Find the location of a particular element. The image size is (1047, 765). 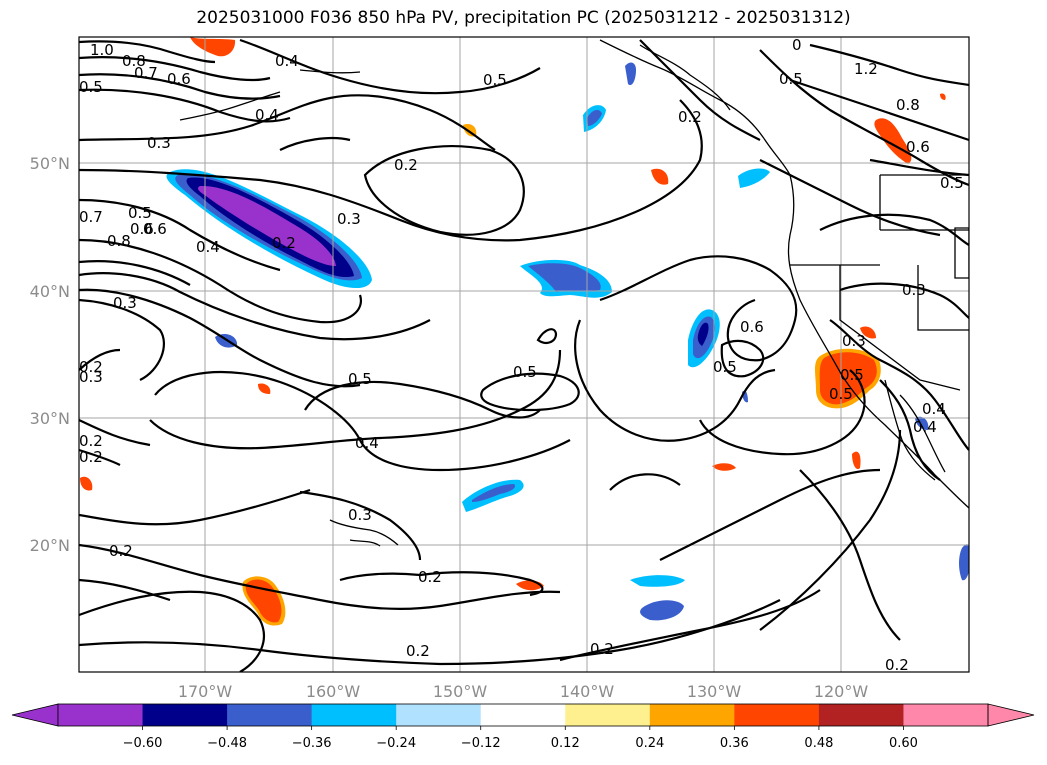

contour-label: 0 is located at coordinates (797, 45).